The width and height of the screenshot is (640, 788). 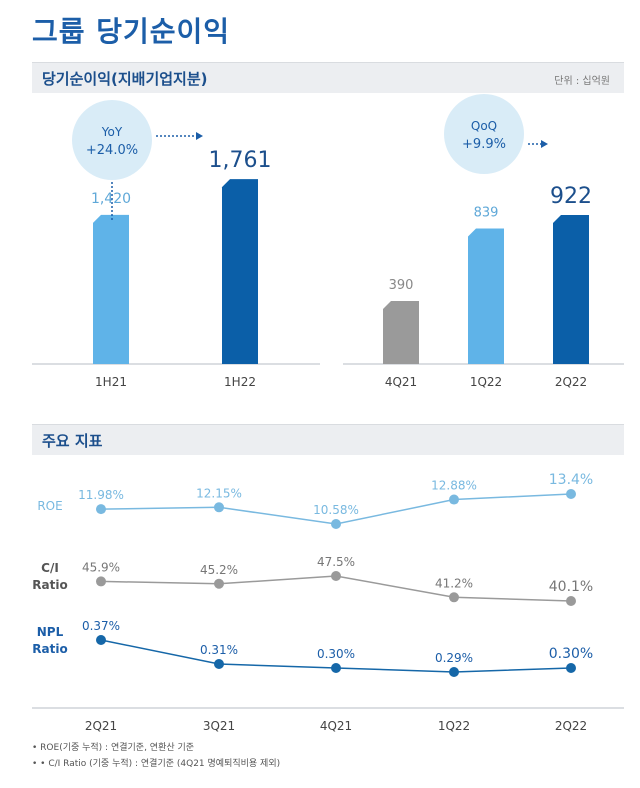 I want to click on qoq-arrowhead, so click(x=544, y=144).